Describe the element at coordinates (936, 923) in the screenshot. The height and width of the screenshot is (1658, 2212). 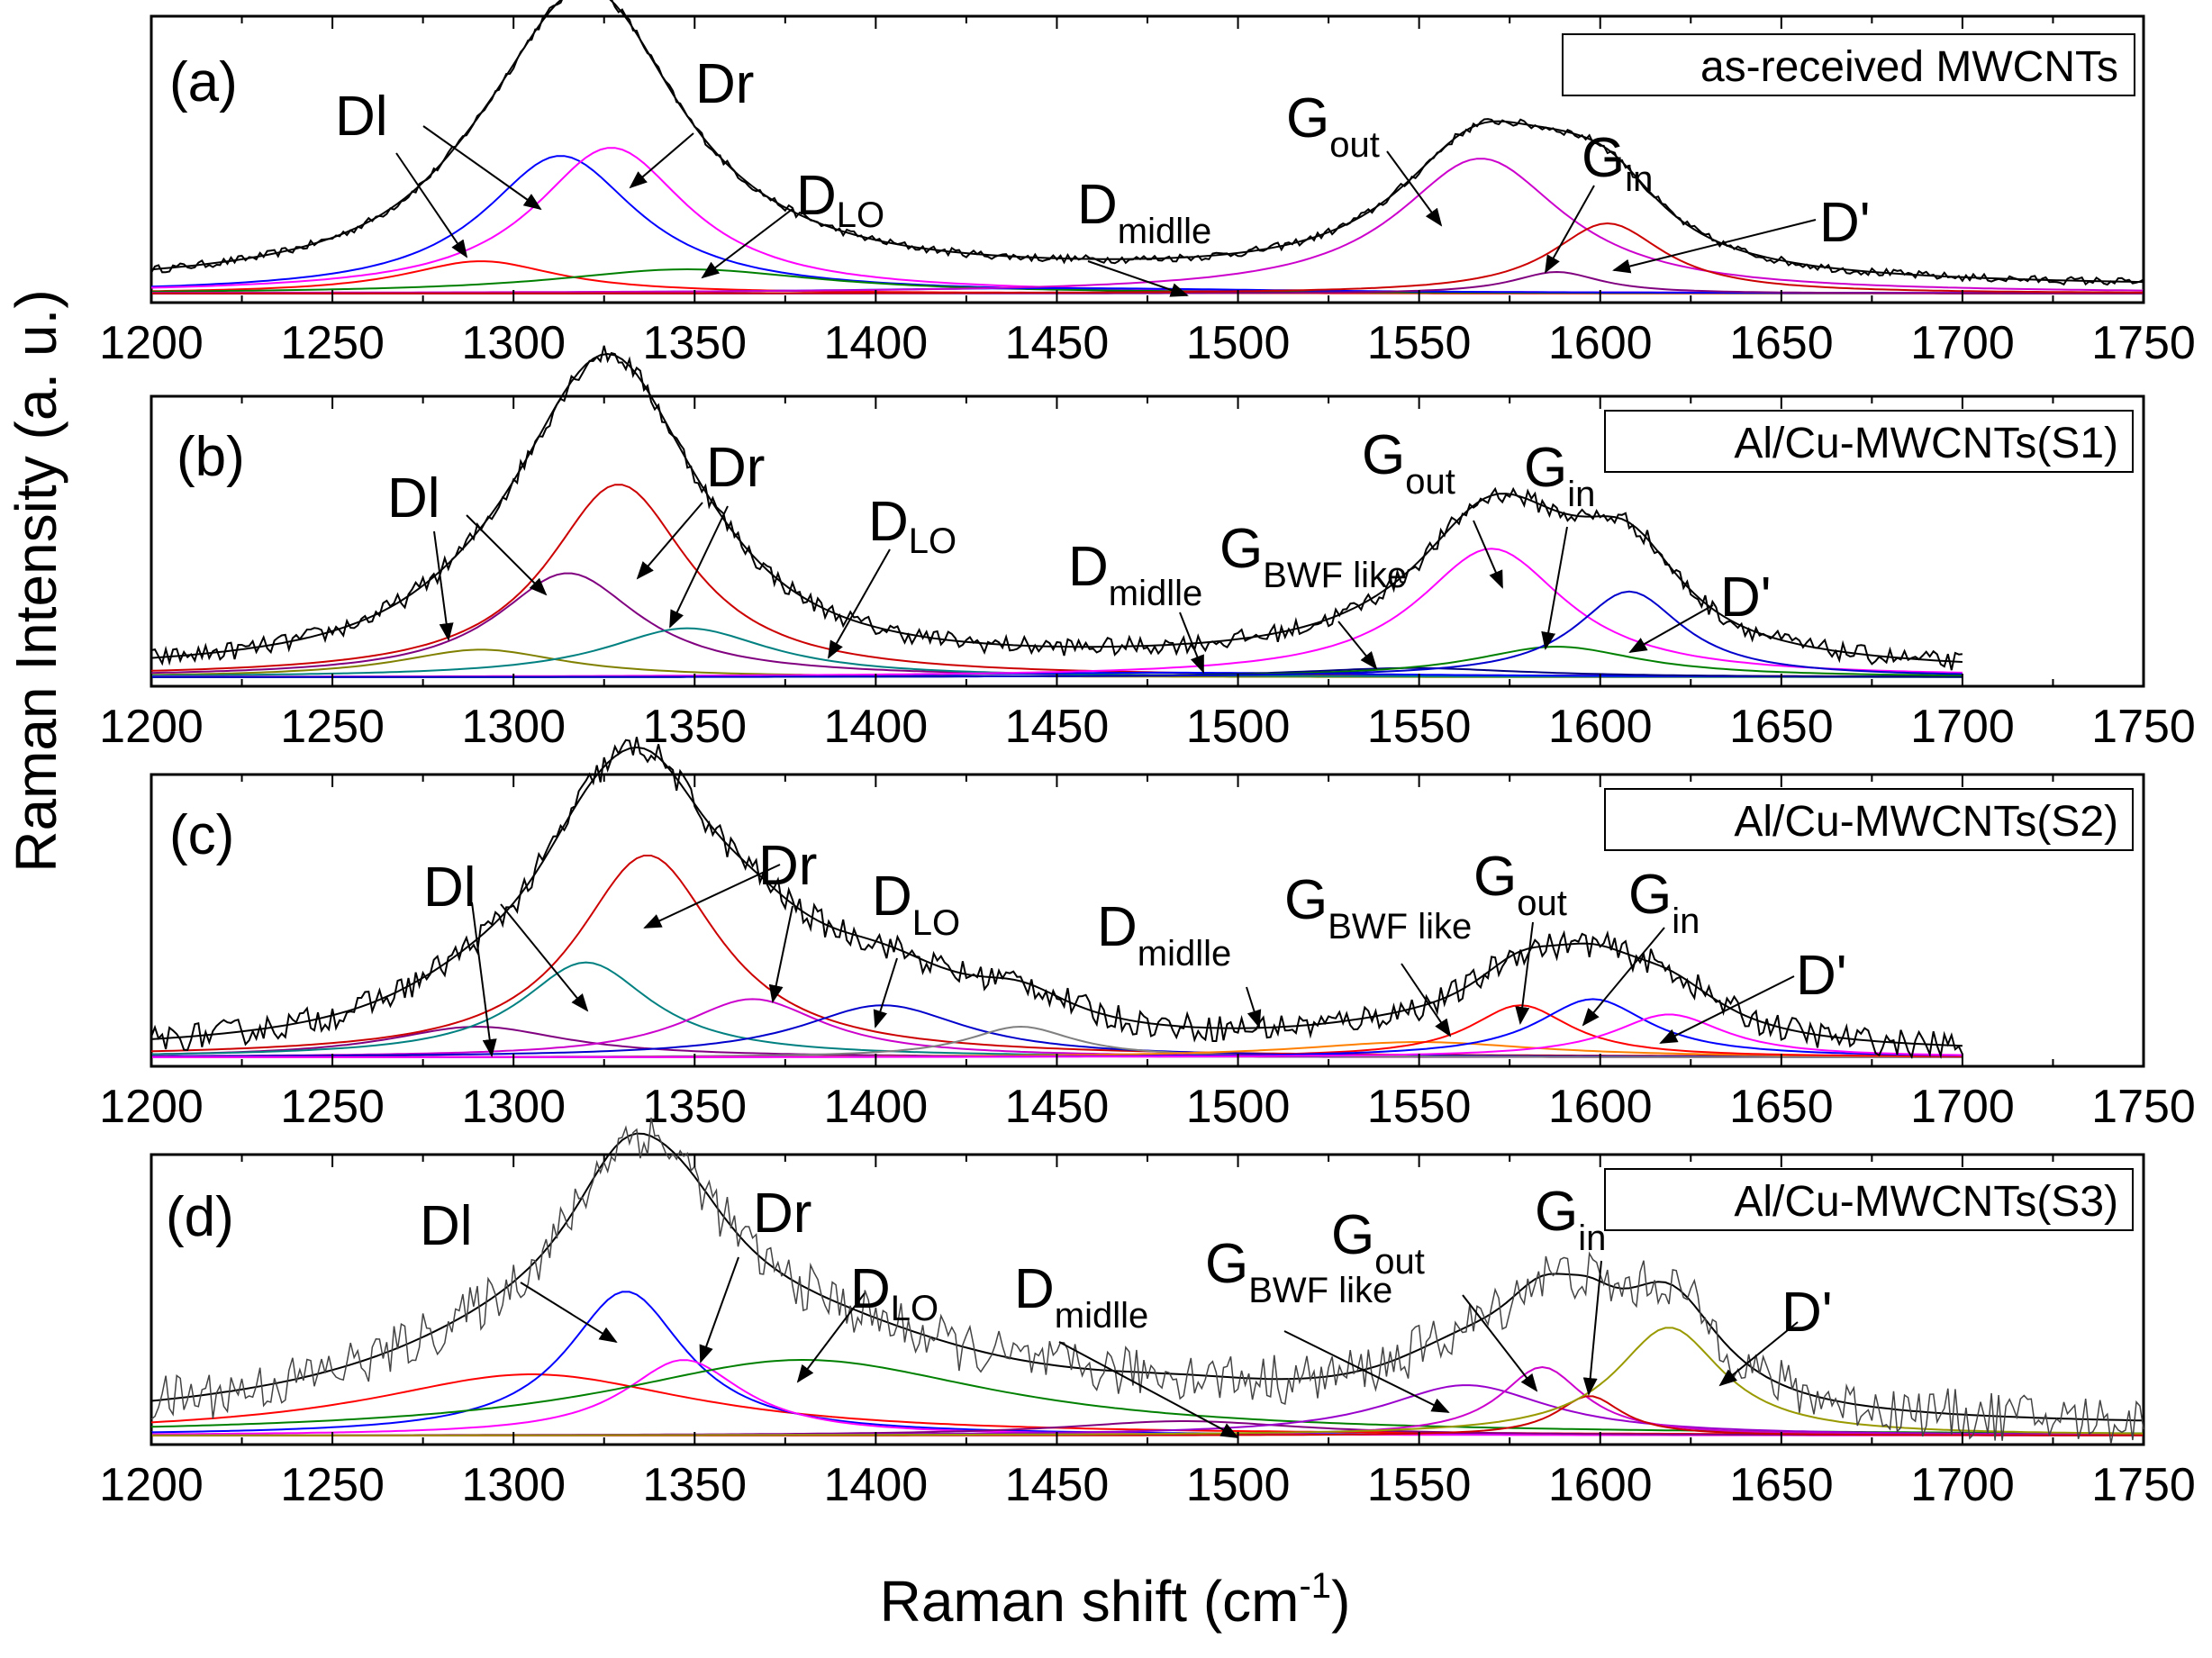
I see `panel-c-label-dlo-sub: LO` at that location.